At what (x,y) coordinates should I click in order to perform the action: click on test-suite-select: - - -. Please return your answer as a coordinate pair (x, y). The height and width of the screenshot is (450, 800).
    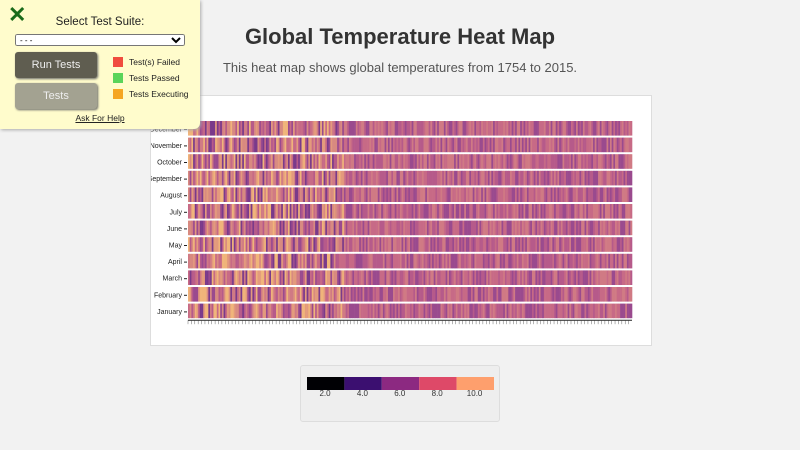
    Looking at the image, I should click on (100, 40).